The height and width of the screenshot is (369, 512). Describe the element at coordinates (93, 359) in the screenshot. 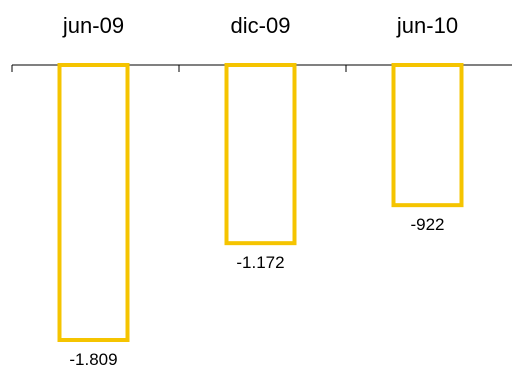

I see `value-label-jun-09: -1.809` at that location.